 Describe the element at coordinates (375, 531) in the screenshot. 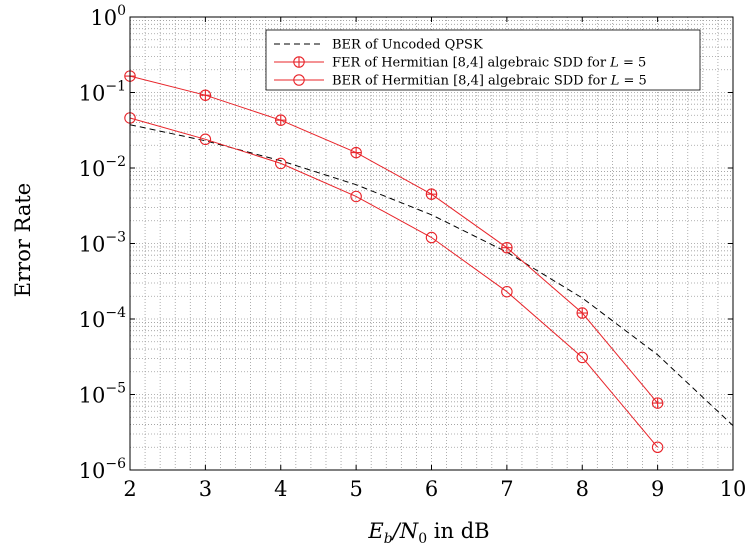

I see `x-axis-label-part: E` at that location.